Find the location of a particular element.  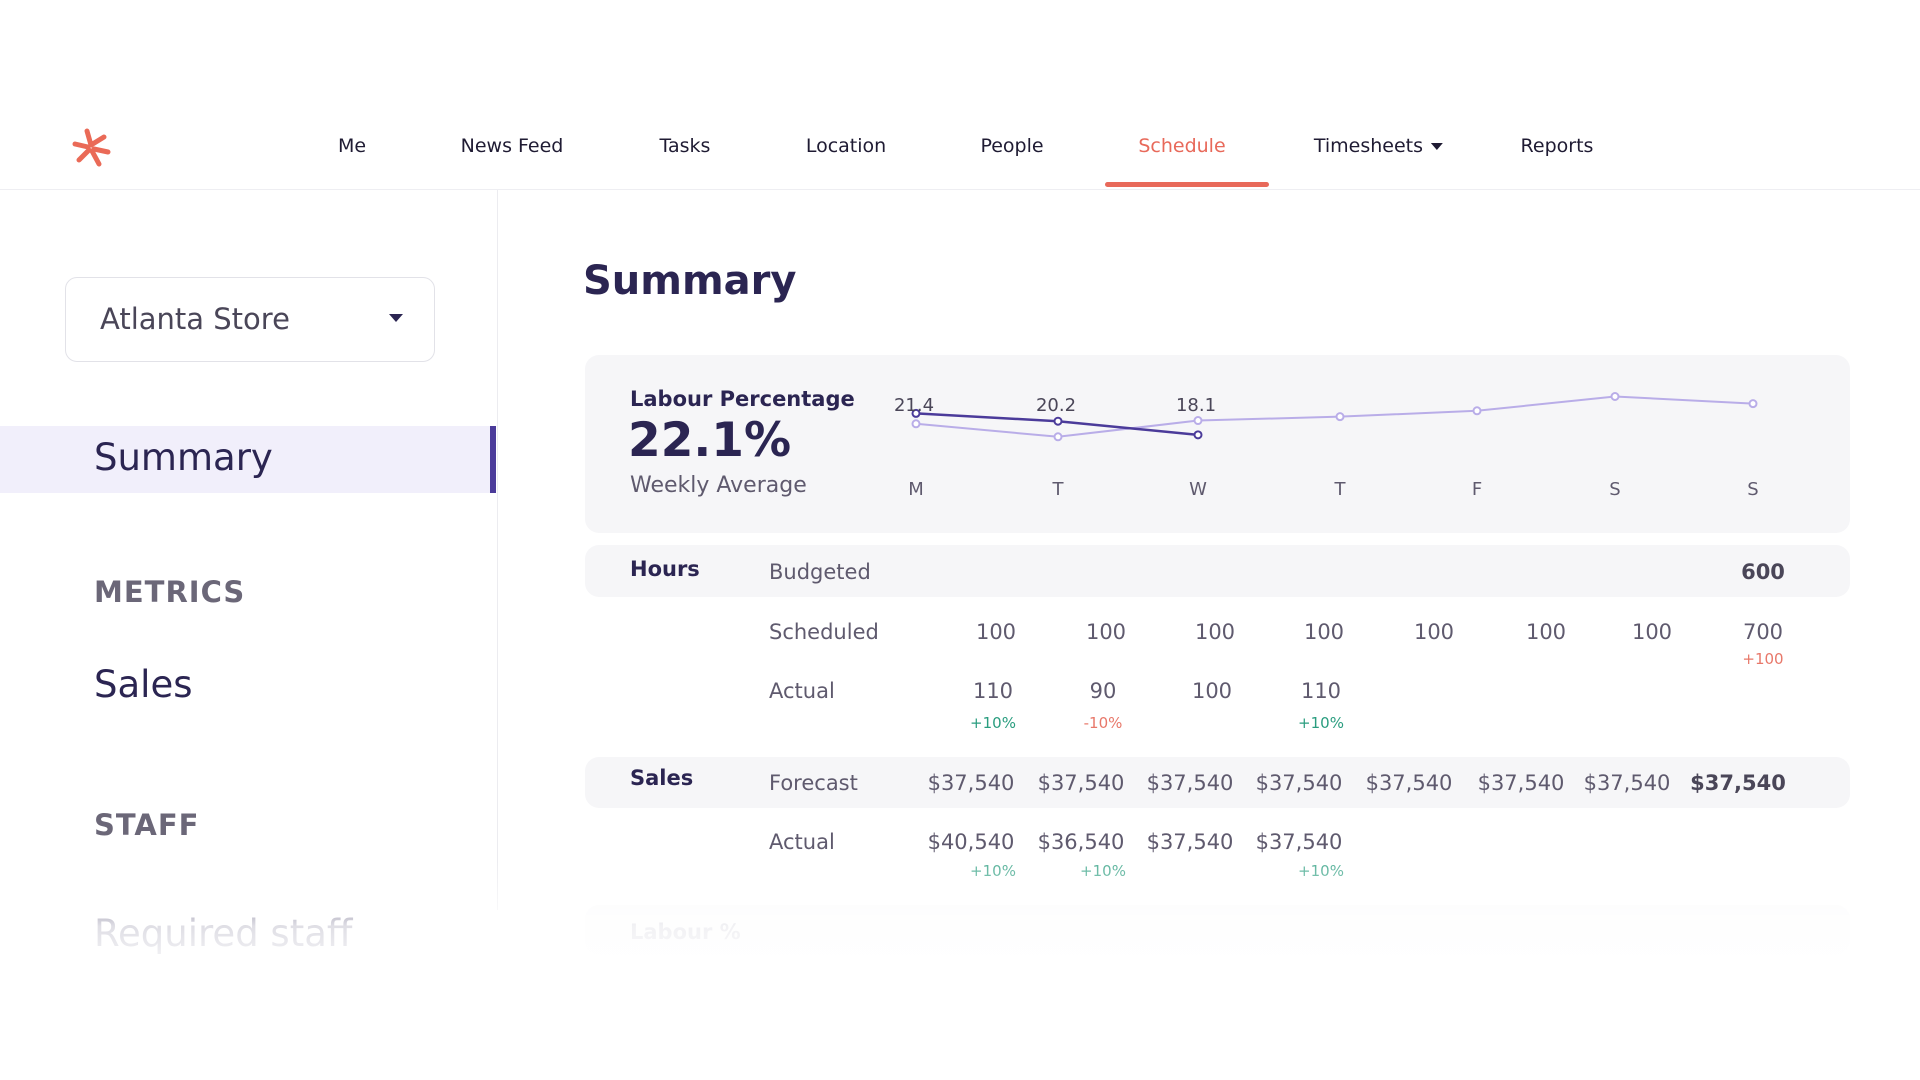

labour-card is located at coordinates (1217, 444).